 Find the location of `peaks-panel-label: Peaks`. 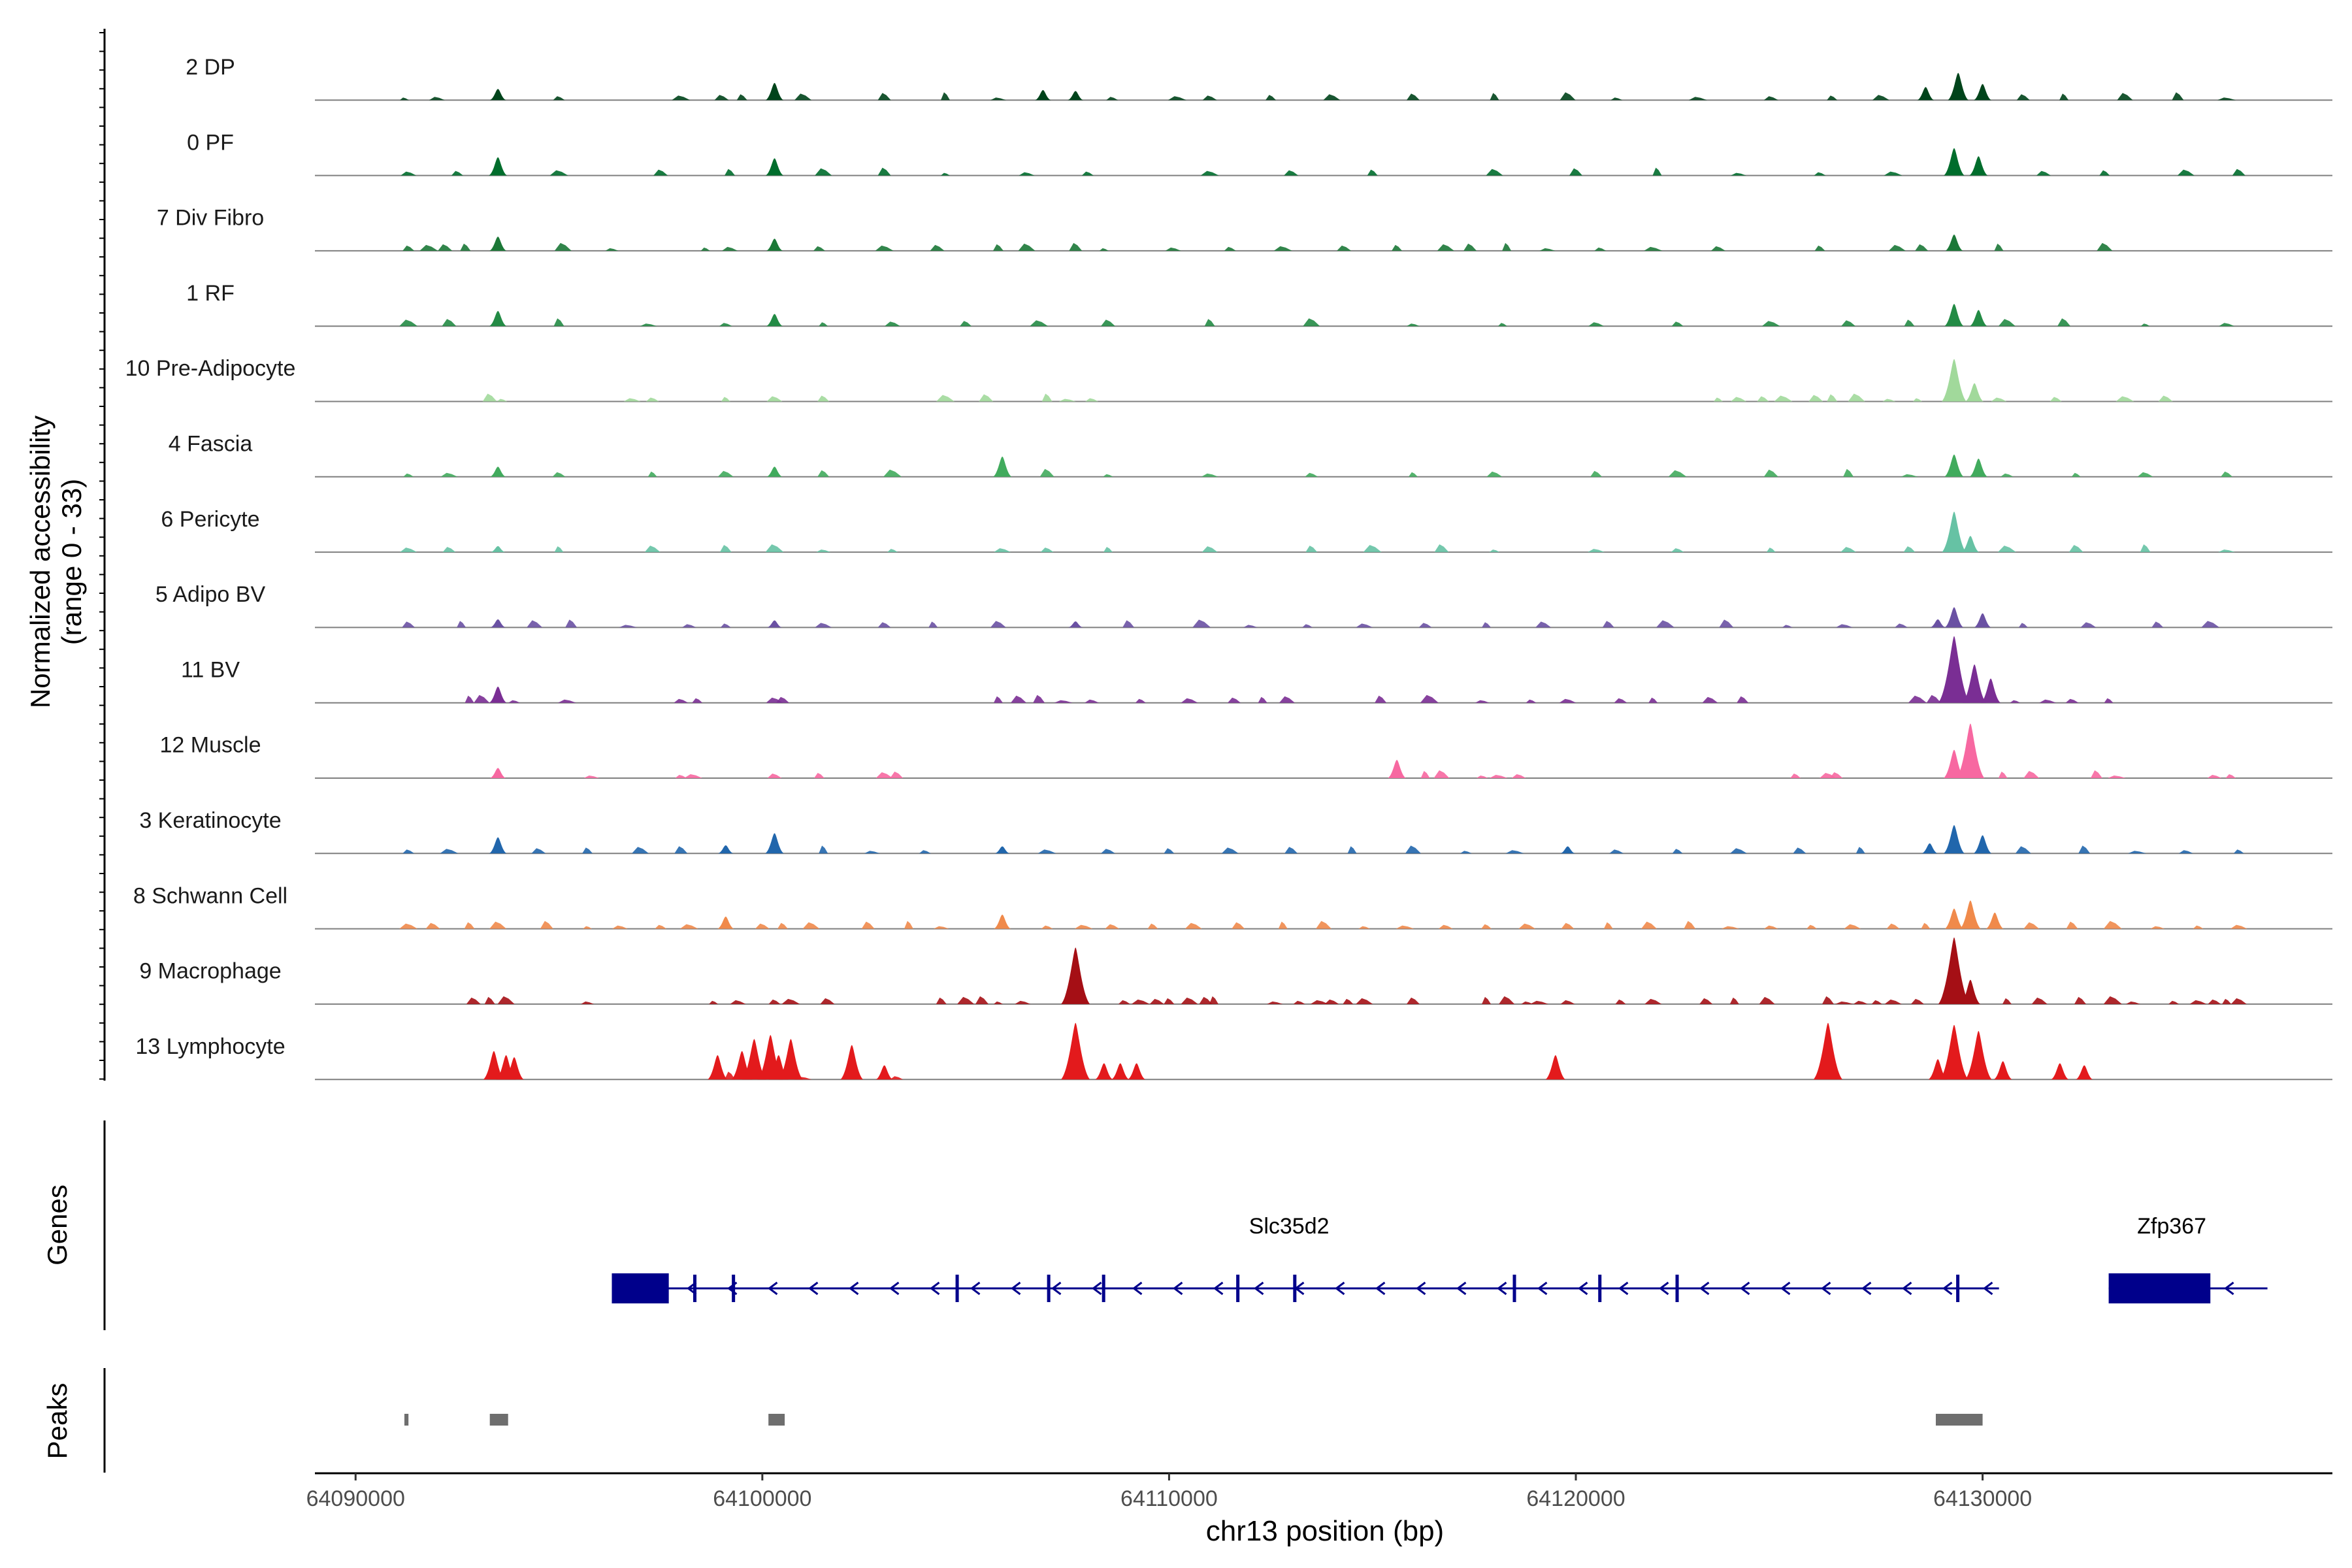

peaks-panel-label: Peaks is located at coordinates (57, 1421).